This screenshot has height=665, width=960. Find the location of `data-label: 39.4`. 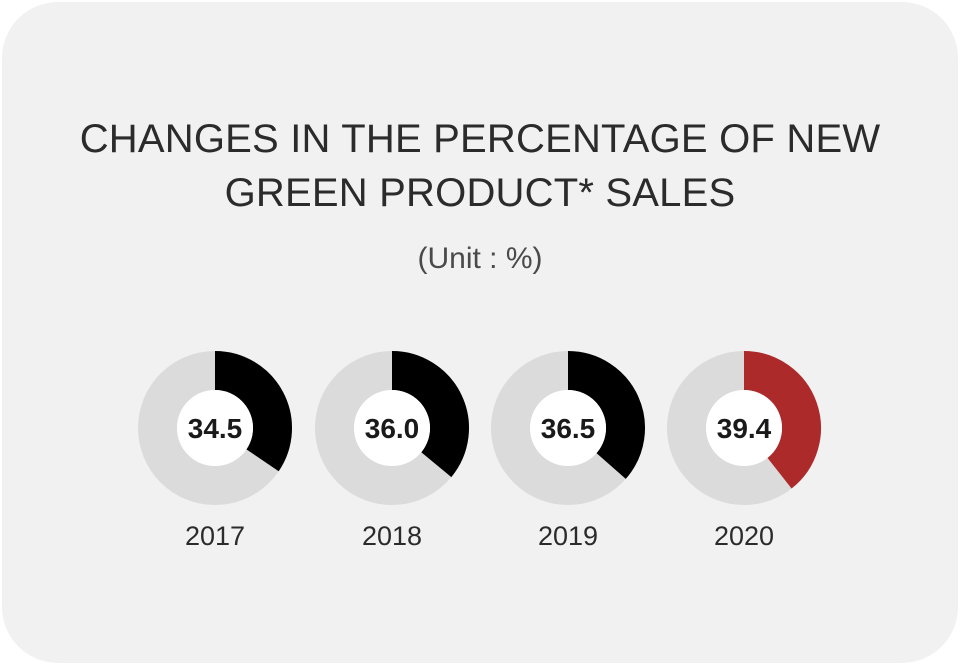

data-label: 39.4 is located at coordinates (744, 428).